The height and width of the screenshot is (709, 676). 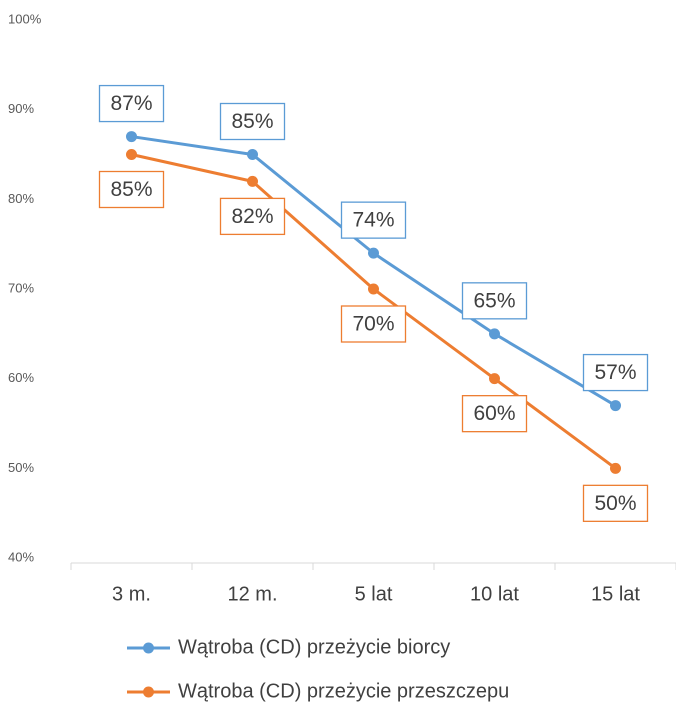 What do you see at coordinates (21, 556) in the screenshot?
I see `y-tick-label: 40%` at bounding box center [21, 556].